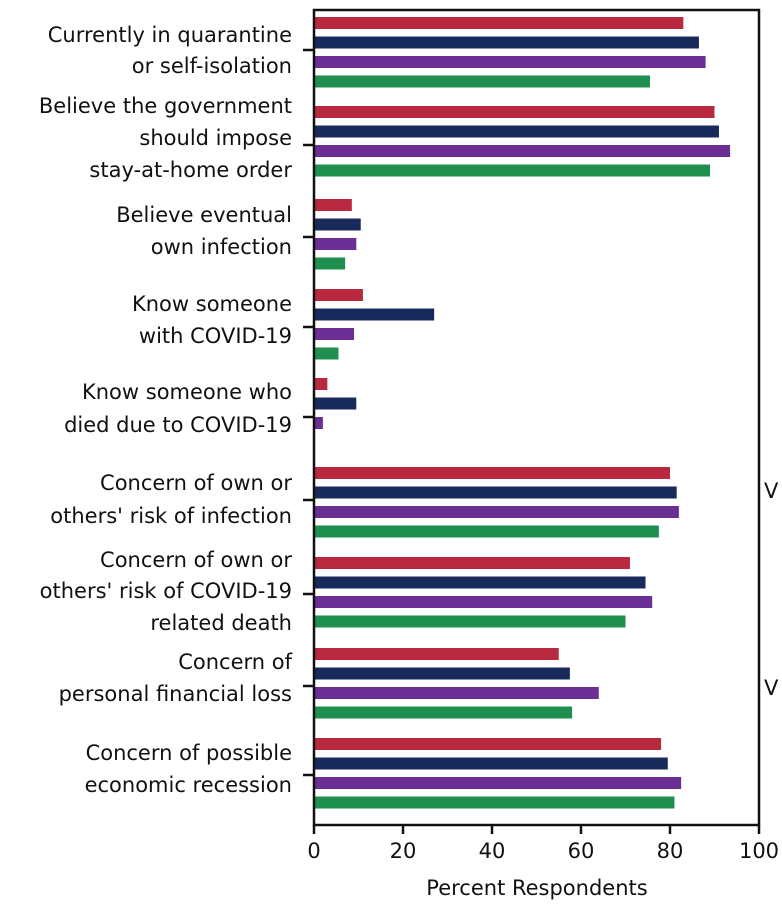  Describe the element at coordinates (488, 744) in the screenshot. I see `bar-s1-c9` at that location.